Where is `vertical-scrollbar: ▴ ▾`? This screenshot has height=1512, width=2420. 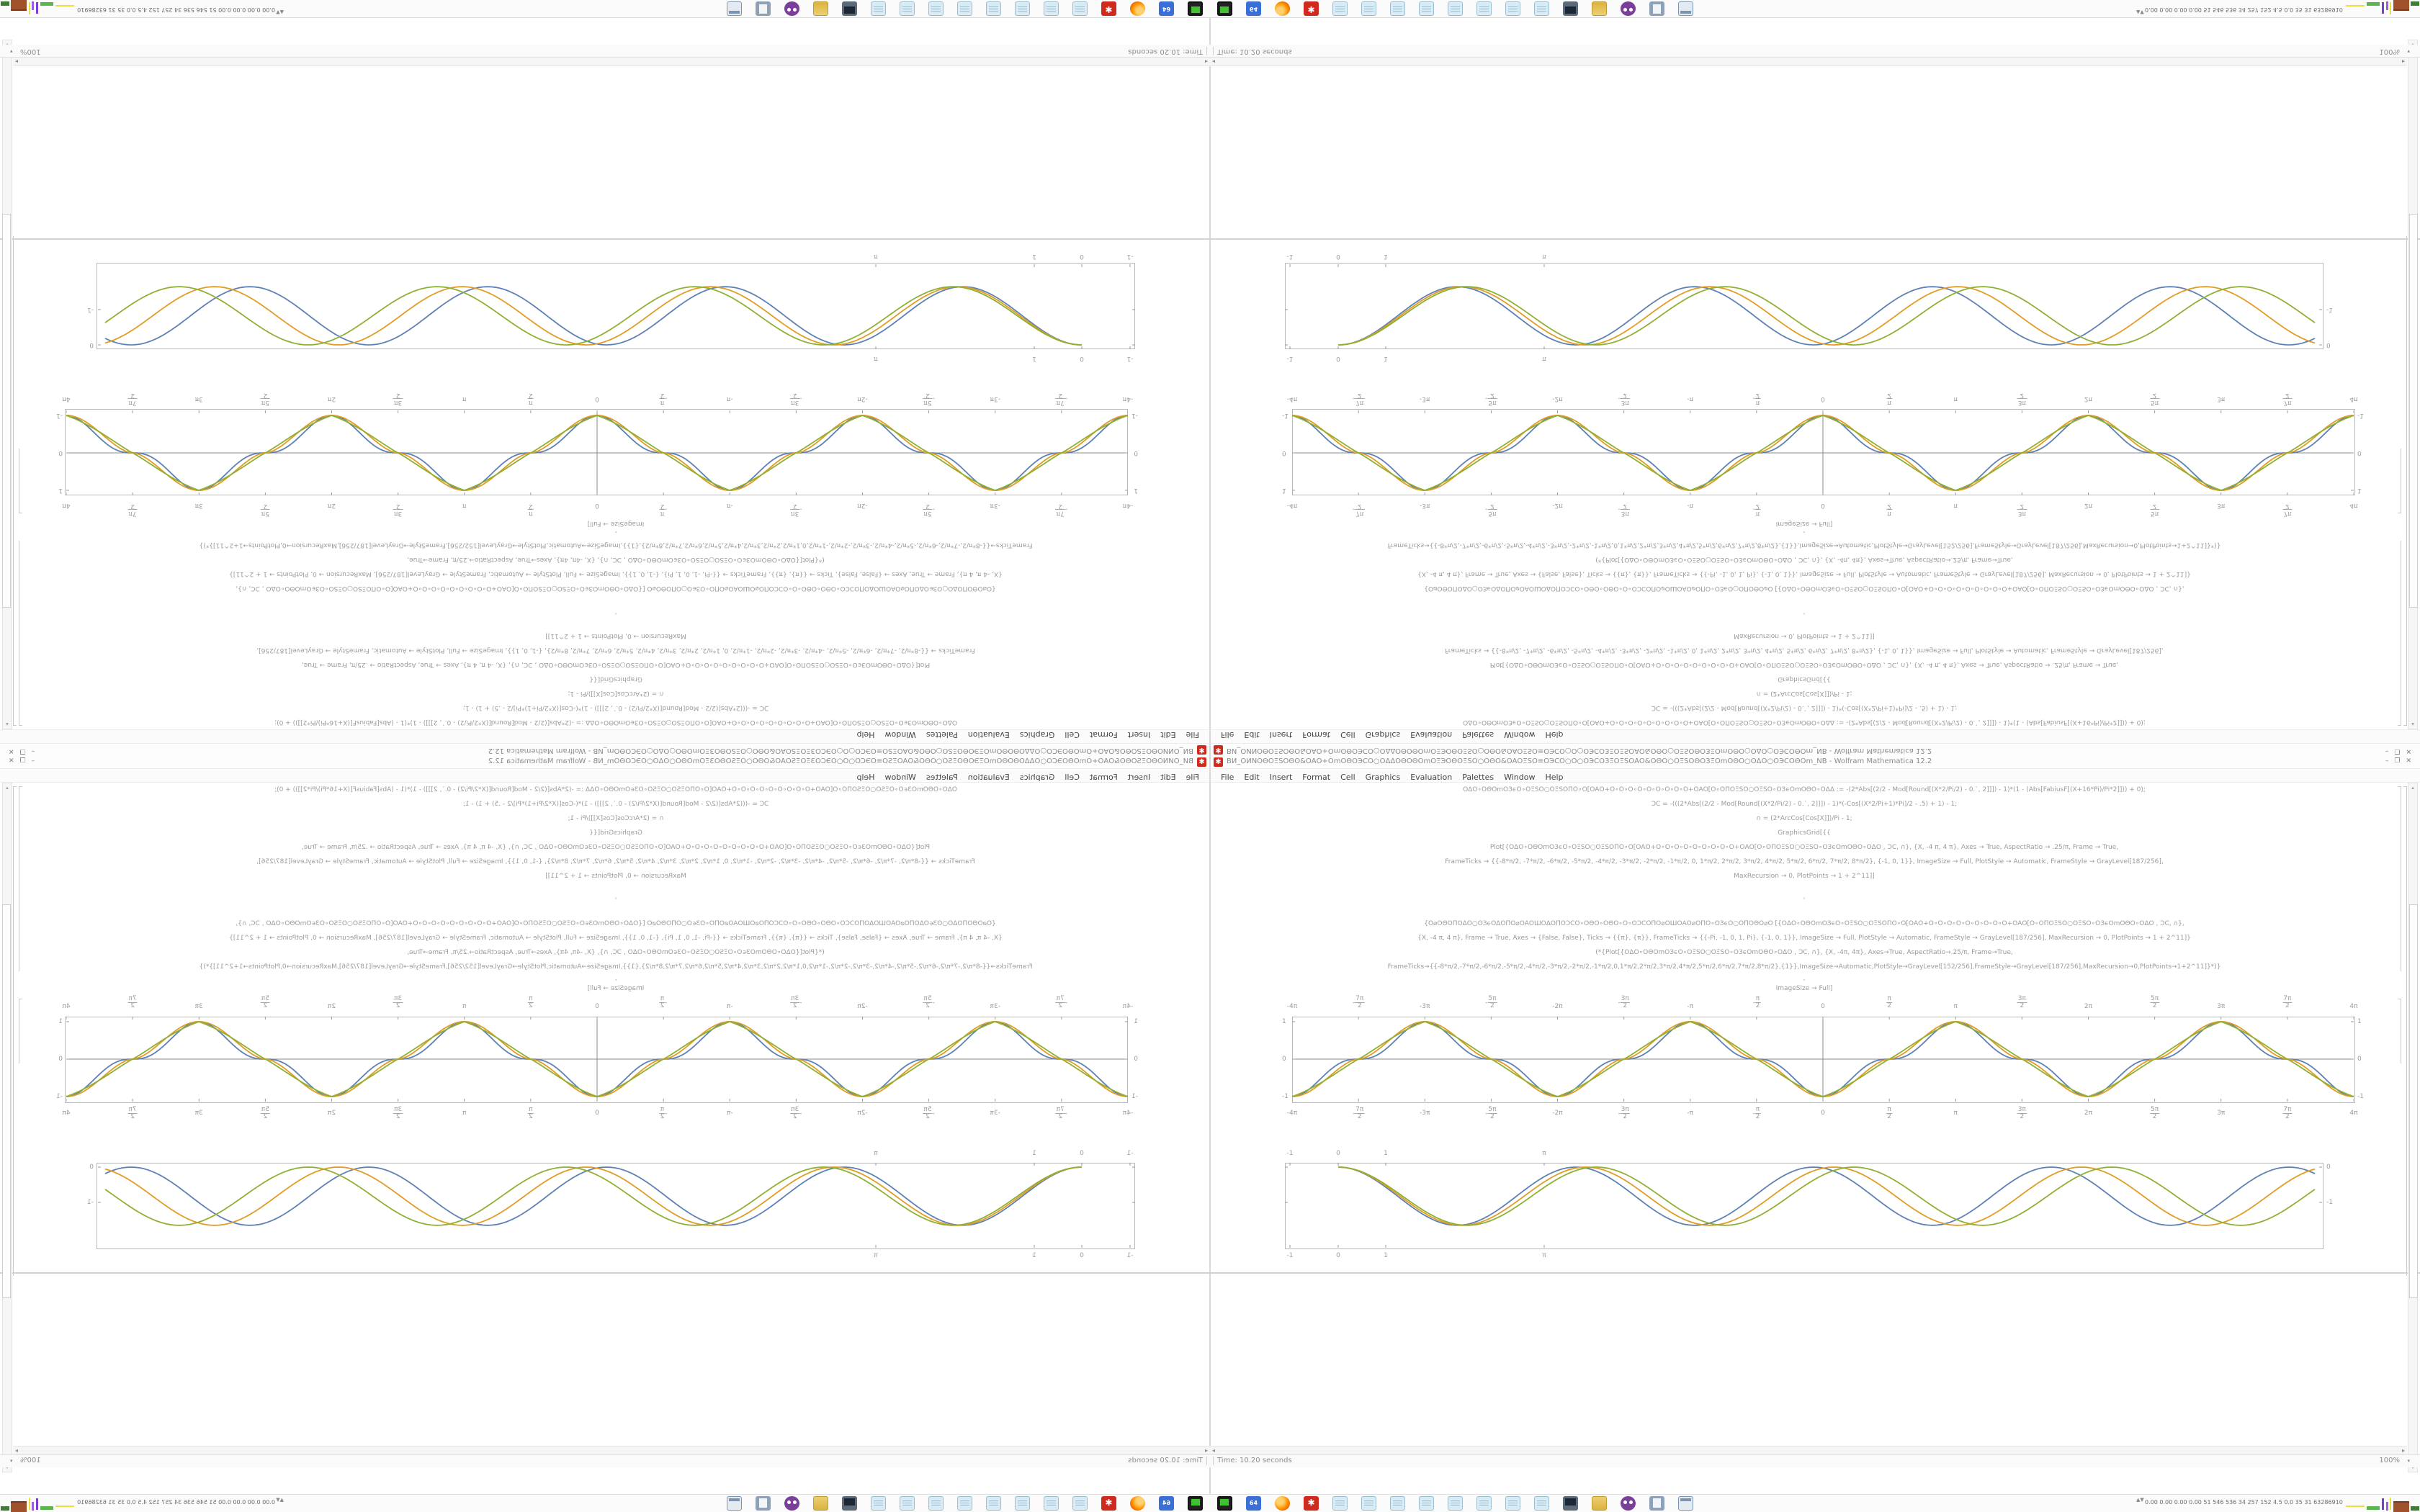 vertical-scrollbar: ▴ ▾ is located at coordinates (2413, 1127).